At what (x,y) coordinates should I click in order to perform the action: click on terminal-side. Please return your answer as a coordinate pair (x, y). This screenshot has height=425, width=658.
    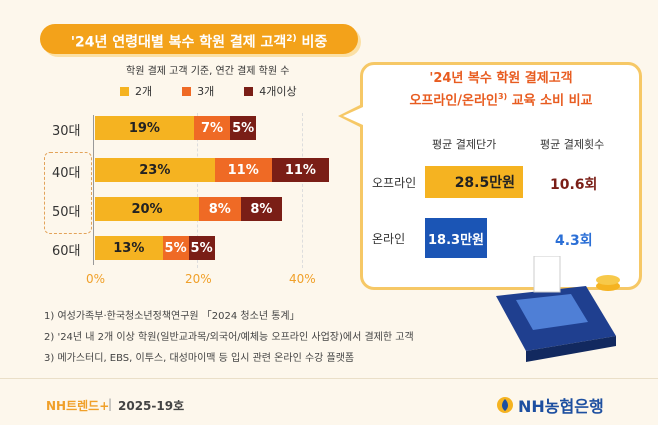
    Looking at the image, I should click on (571, 349).